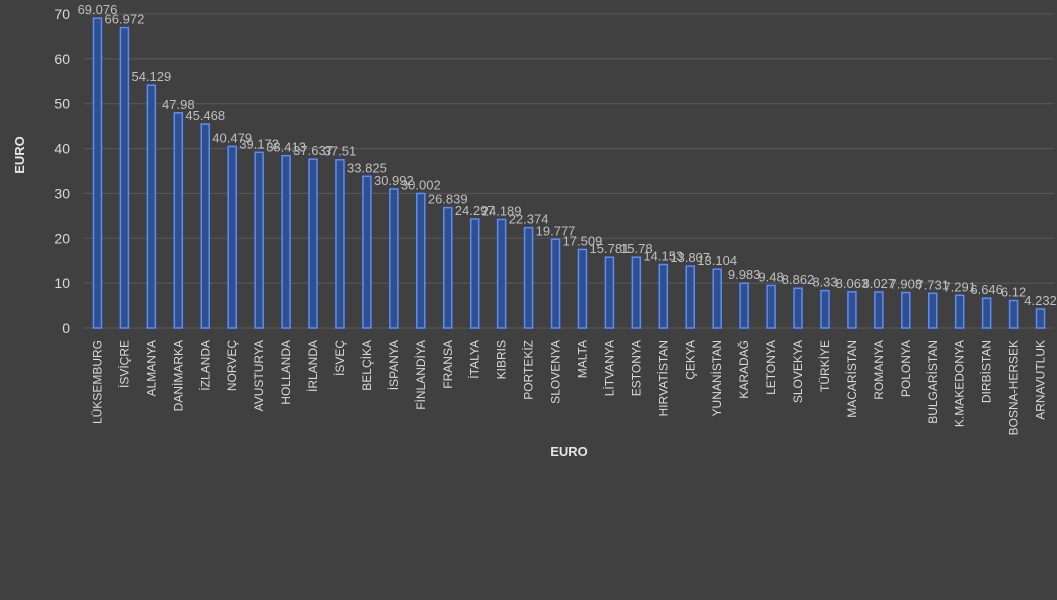 This screenshot has height=600, width=1057. I want to click on y-tick-label: 60, so click(62, 59).